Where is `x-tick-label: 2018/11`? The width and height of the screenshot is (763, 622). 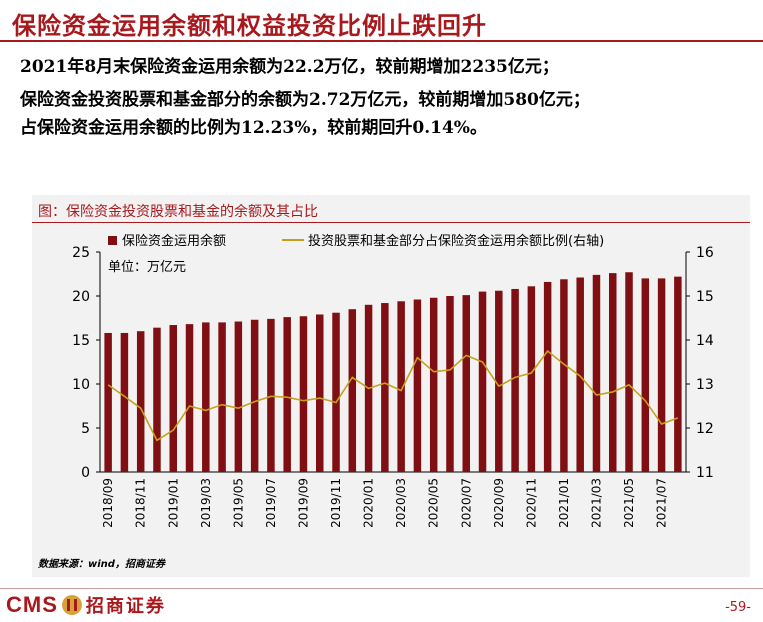 x-tick-label: 2018/11 is located at coordinates (141, 503).